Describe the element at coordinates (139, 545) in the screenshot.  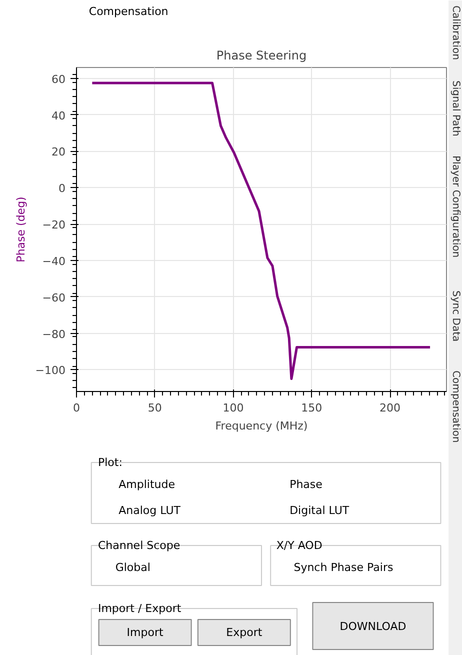
I see `text: Channel Scope` at that location.